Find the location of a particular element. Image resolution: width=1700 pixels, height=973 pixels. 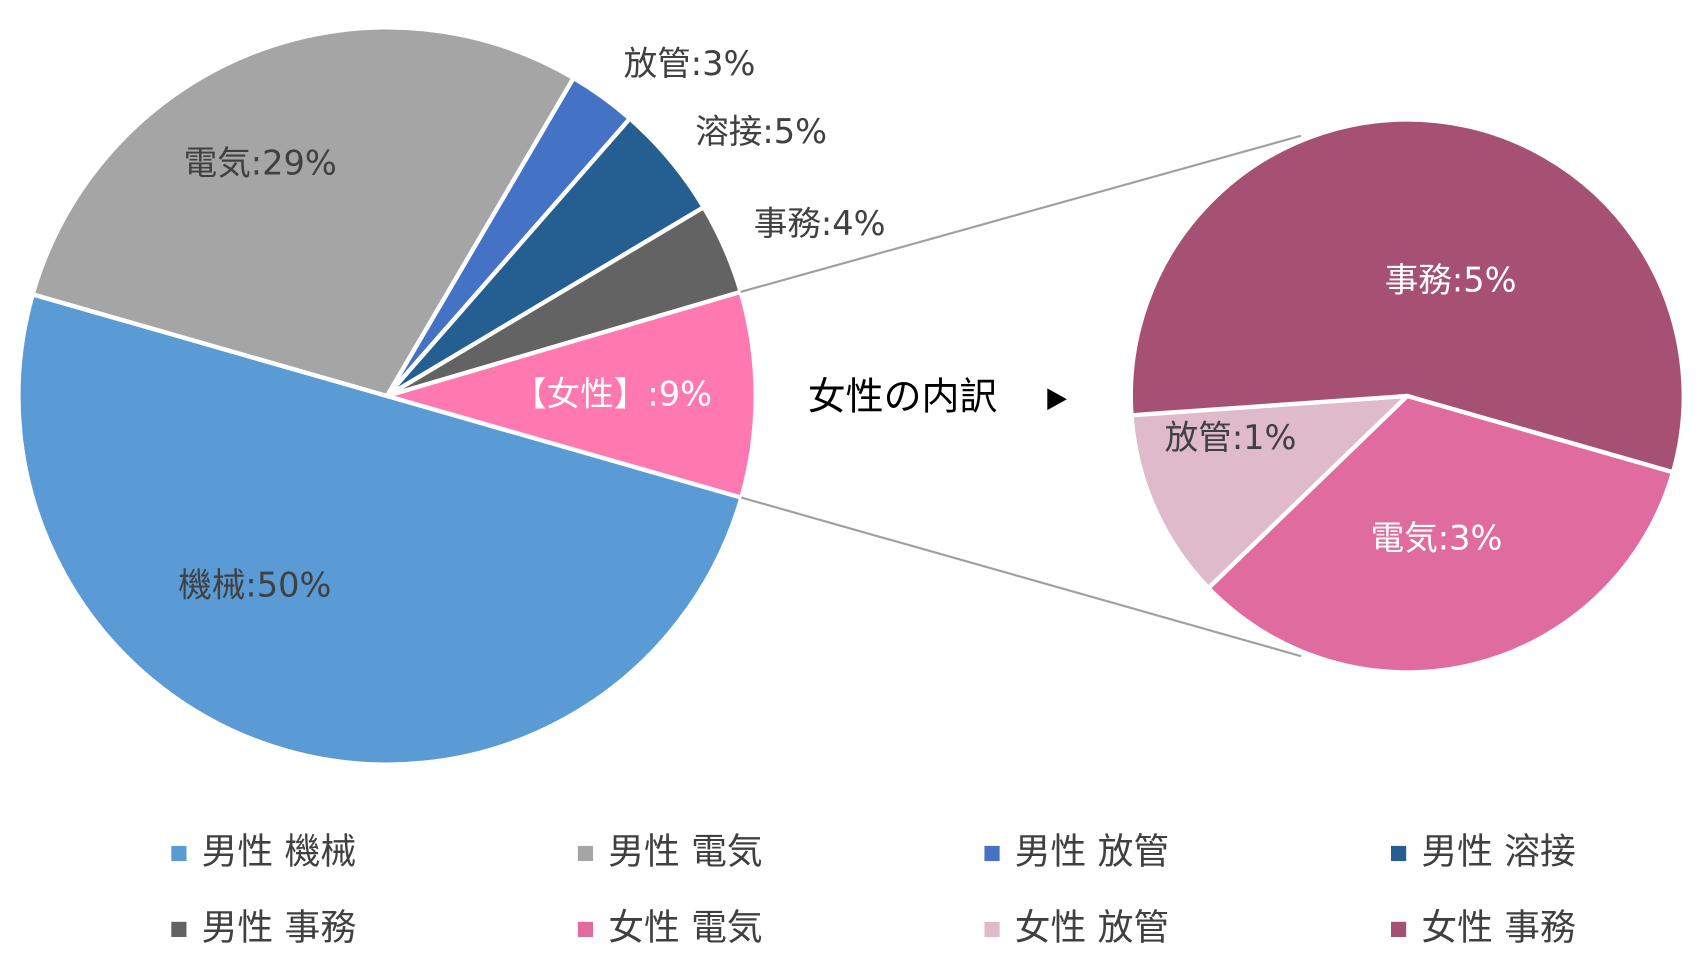

data-label: 放管:1% is located at coordinates (1231, 437).